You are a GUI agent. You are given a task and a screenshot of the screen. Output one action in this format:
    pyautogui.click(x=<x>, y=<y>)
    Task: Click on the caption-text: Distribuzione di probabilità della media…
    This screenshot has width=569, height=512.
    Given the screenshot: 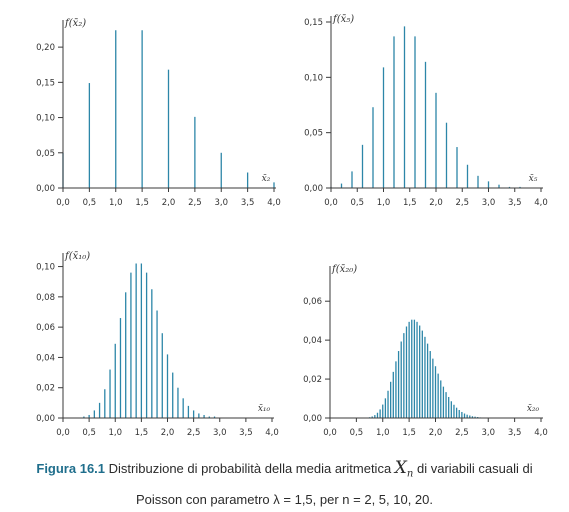 What is the action you would take?
    pyautogui.click(x=250, y=468)
    